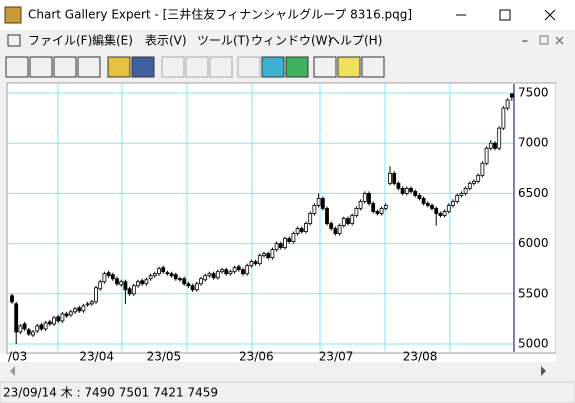 Image resolution: width=575 pixels, height=403 pixels. I want to click on y-tick-label: 5500, so click(533, 293).